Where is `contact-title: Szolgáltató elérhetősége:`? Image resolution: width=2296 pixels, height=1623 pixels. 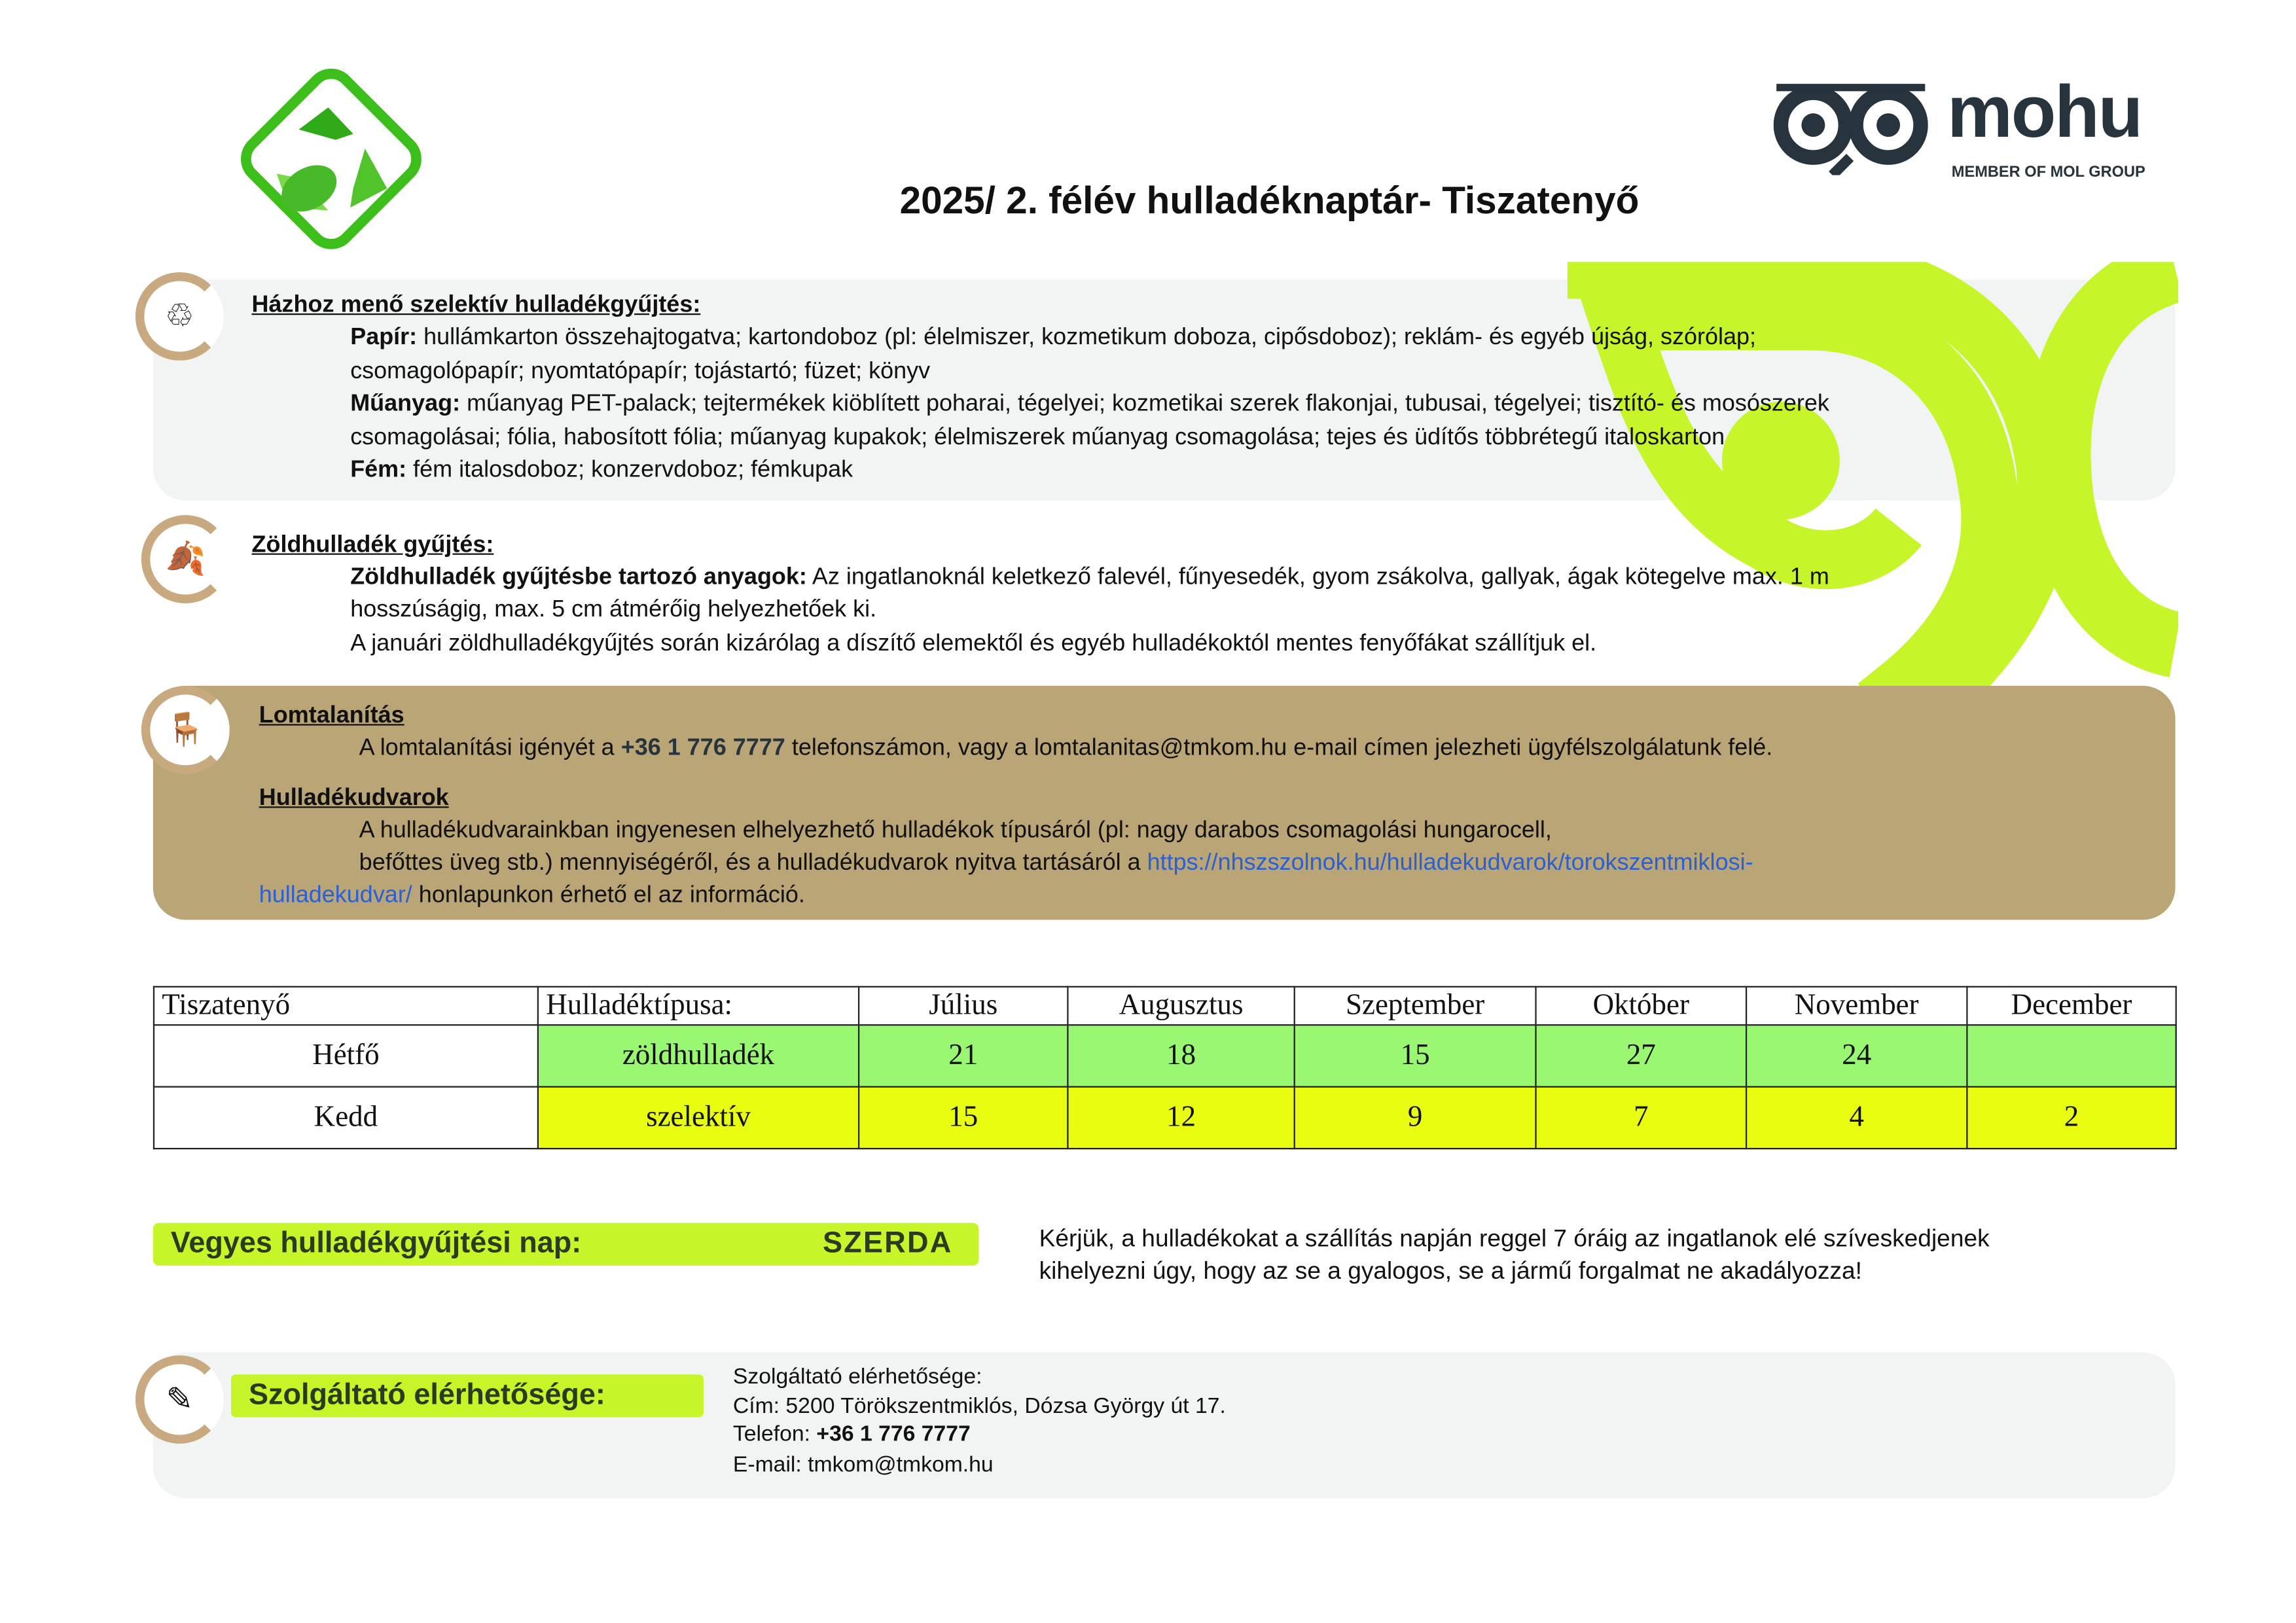 contact-title: Szolgáltató elérhetősége: is located at coordinates (857, 1377).